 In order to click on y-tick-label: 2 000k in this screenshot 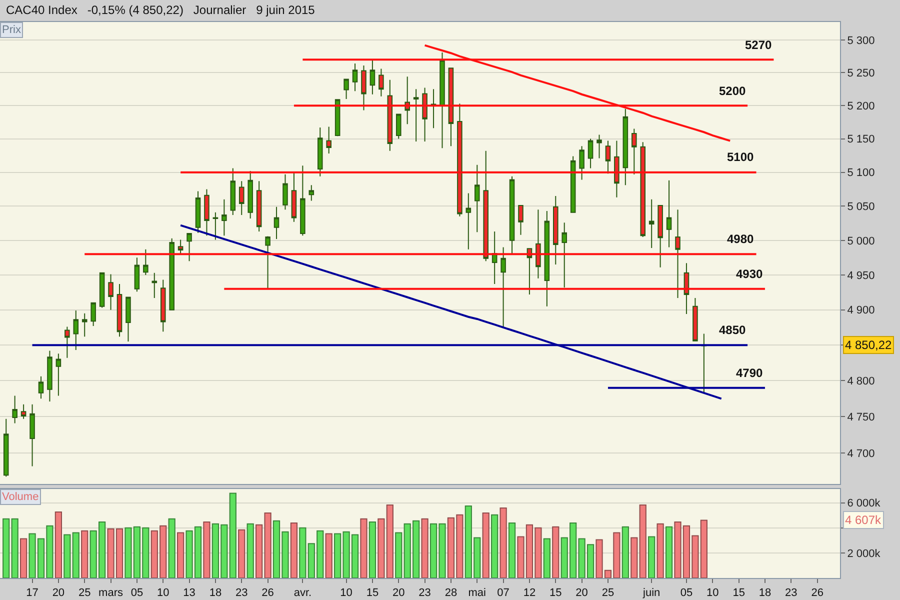, I will do `click(864, 554)`.